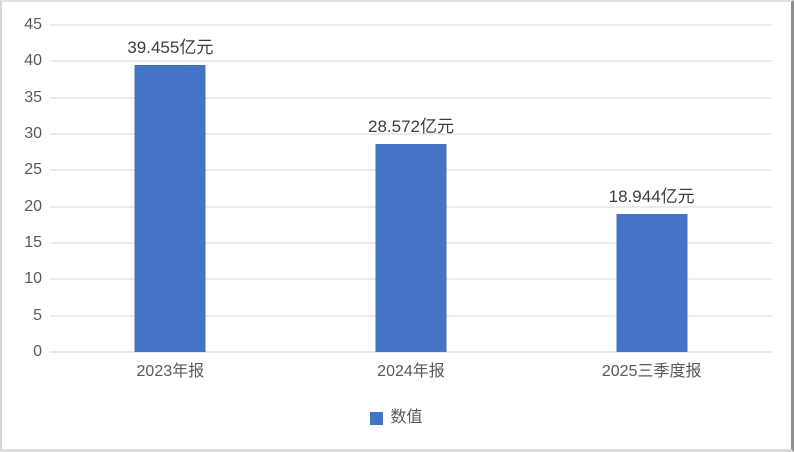  What do you see at coordinates (33, 170) in the screenshot?
I see `y-tick-label: 25` at bounding box center [33, 170].